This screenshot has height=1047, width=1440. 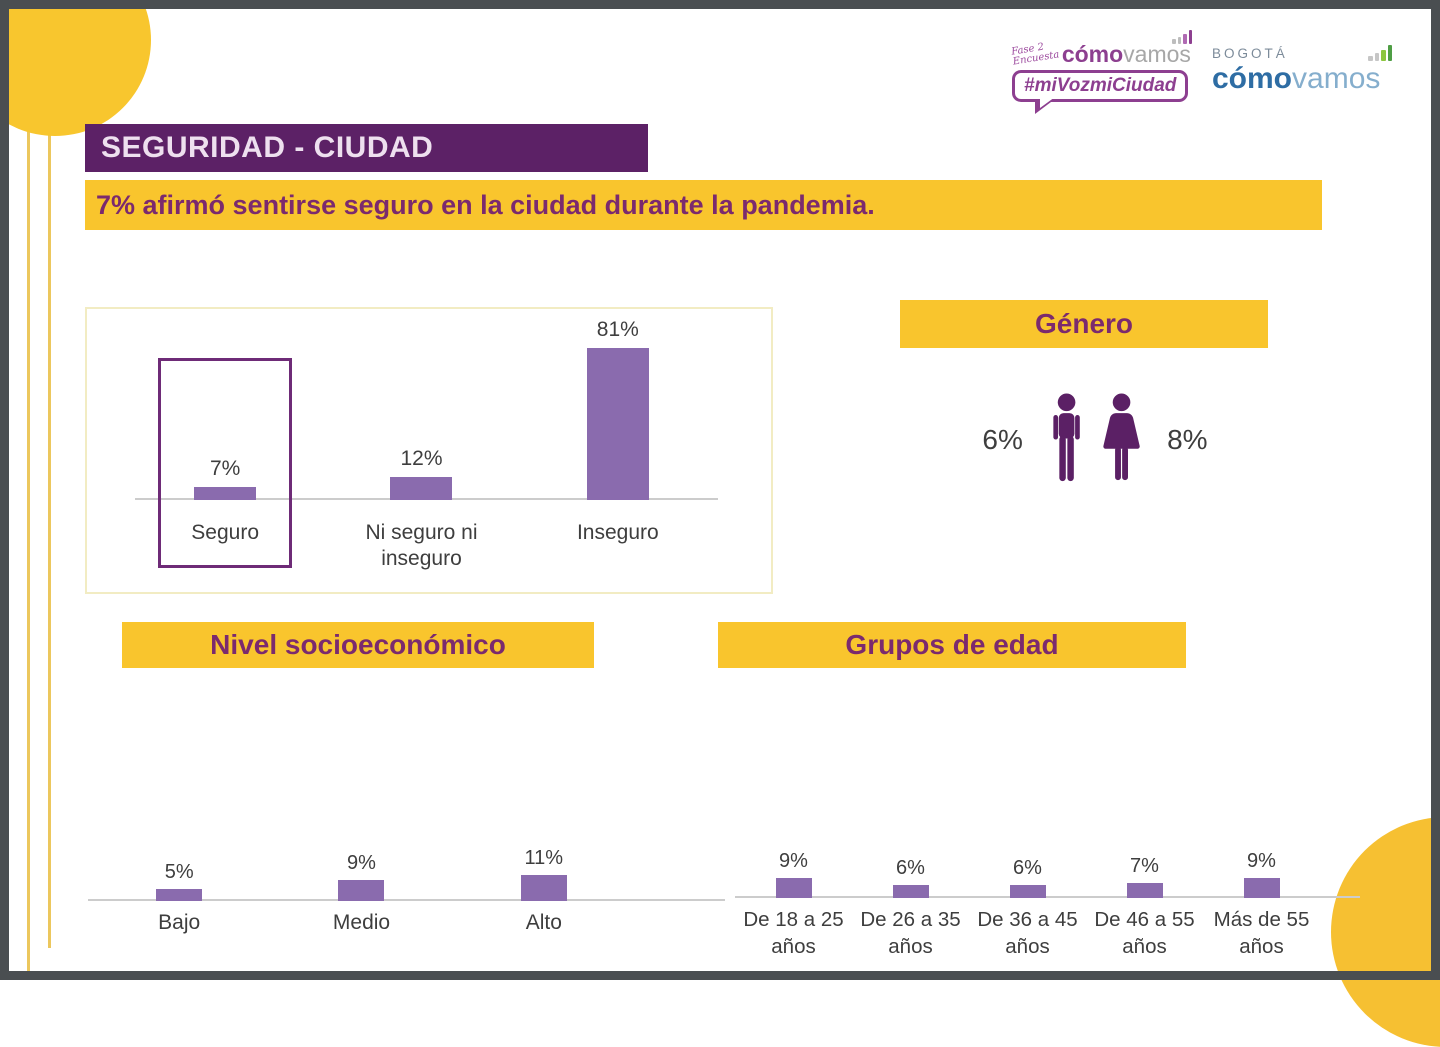 I want to click on bar-group-3: 11% Alto, so click(x=544, y=894).